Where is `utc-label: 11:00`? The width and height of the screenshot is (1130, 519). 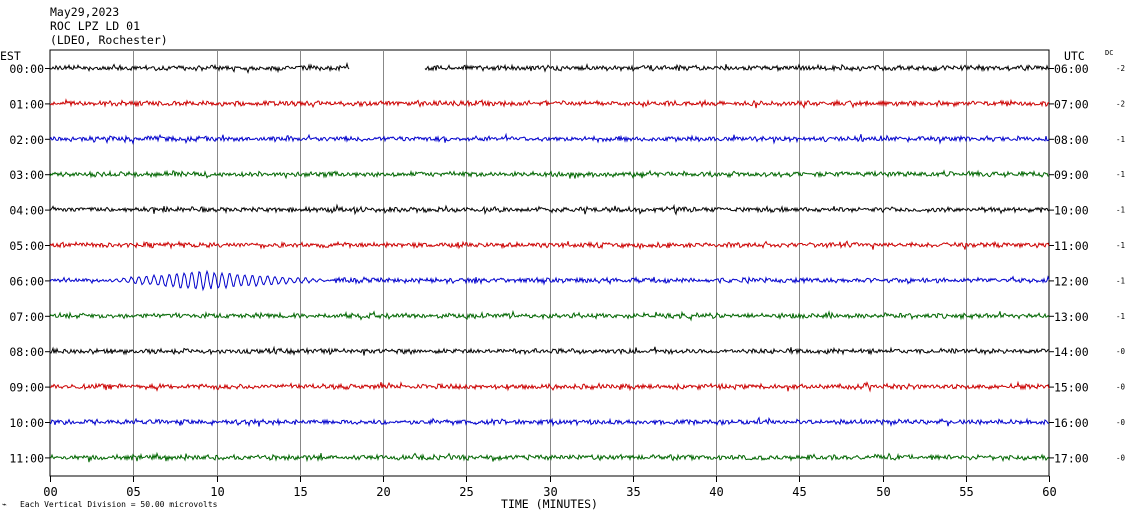
utc-label: 11:00 is located at coordinates (1071, 246).